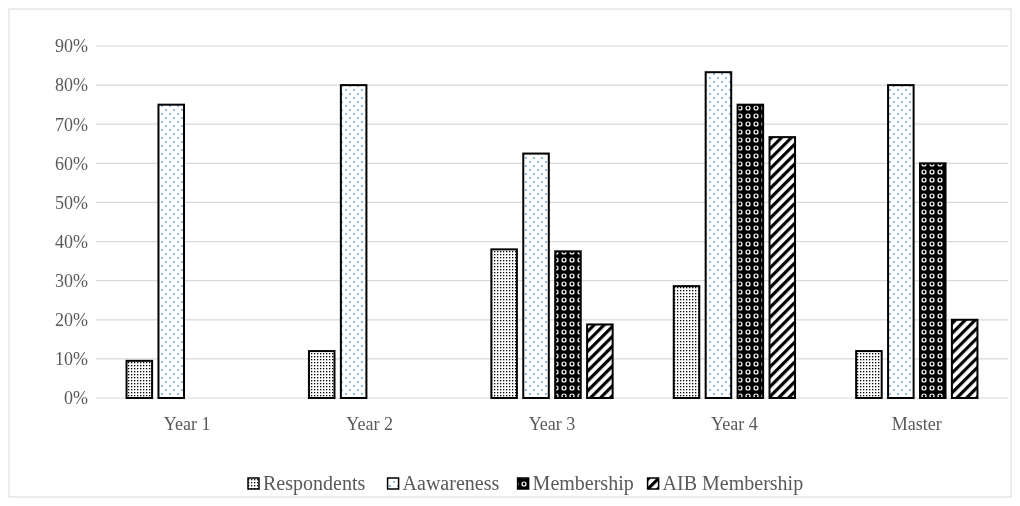 The height and width of the screenshot is (506, 1020). Describe the element at coordinates (71, 359) in the screenshot. I see `y-tick-label: 10%` at that location.